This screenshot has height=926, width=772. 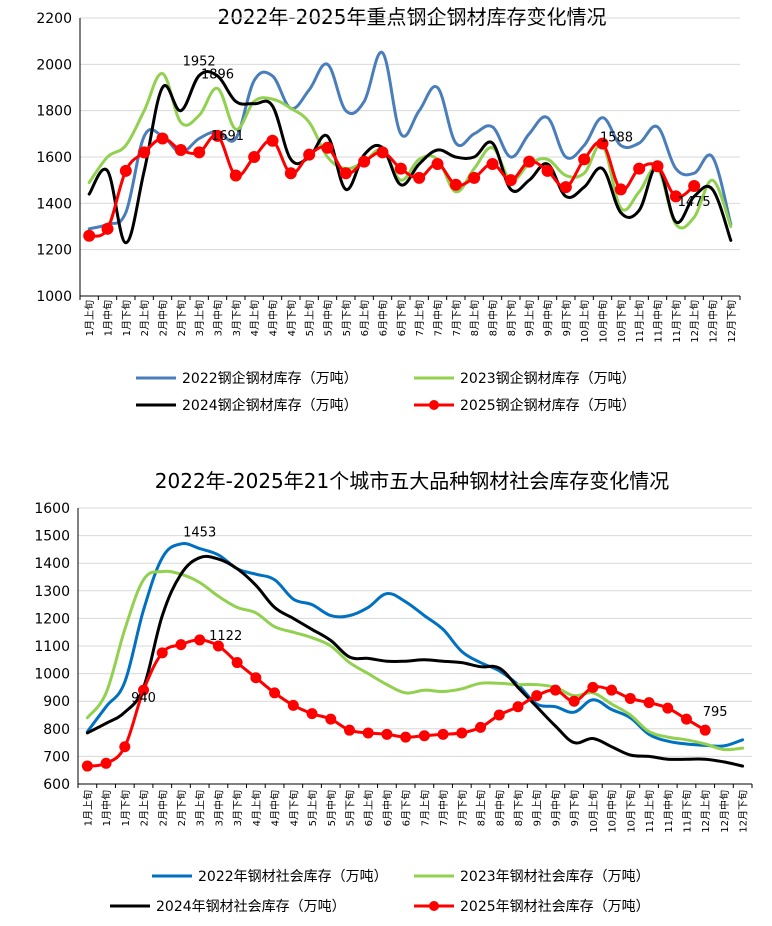 I want to click on legend-item: 2025钢企钢材库存（万吨）, so click(x=525, y=405).